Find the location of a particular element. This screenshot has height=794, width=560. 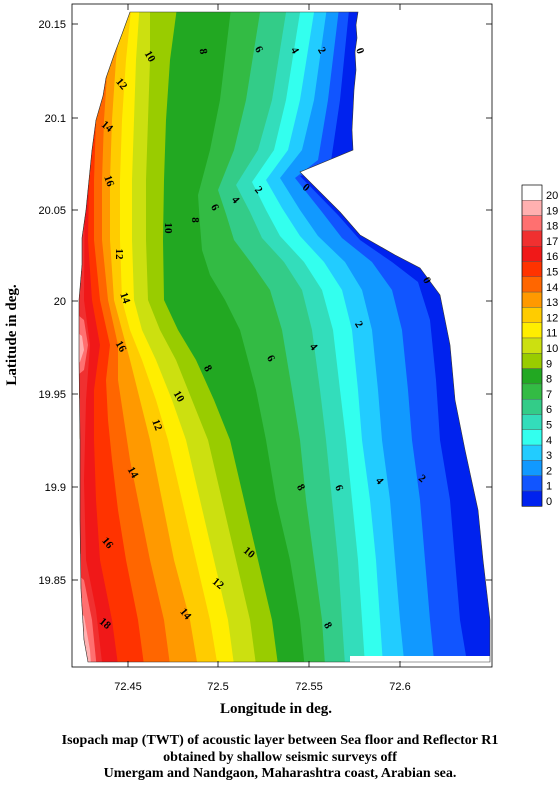

y-tick-label: 19.85 is located at coordinates (52, 581).